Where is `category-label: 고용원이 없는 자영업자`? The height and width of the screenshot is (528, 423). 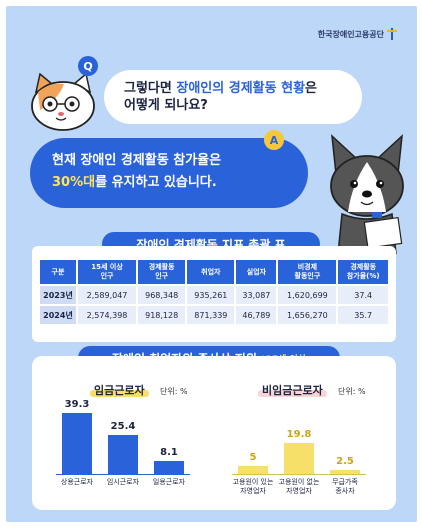 category-label: 고용원이 없는 자영업자 is located at coordinates (299, 486).